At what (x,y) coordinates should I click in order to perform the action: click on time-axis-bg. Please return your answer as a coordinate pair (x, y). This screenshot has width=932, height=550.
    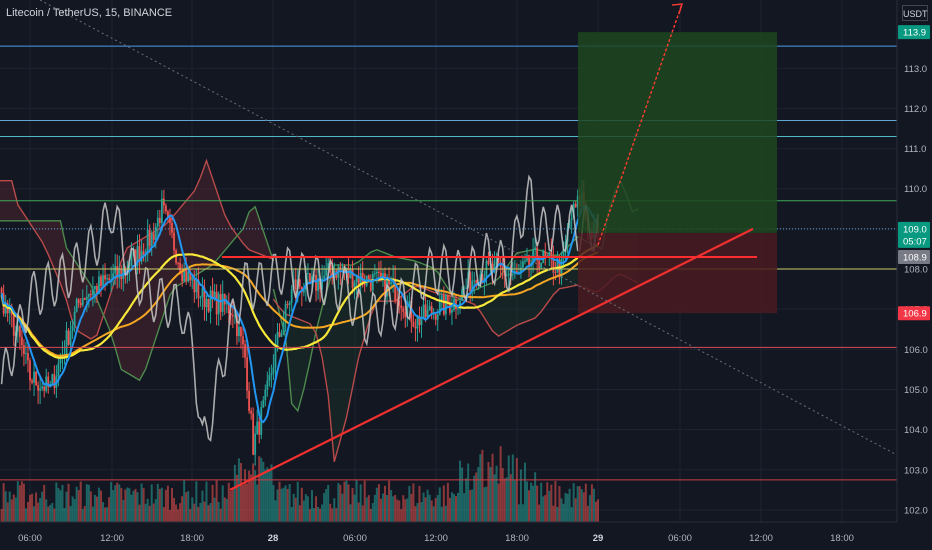
    Looking at the image, I should click on (466, 536).